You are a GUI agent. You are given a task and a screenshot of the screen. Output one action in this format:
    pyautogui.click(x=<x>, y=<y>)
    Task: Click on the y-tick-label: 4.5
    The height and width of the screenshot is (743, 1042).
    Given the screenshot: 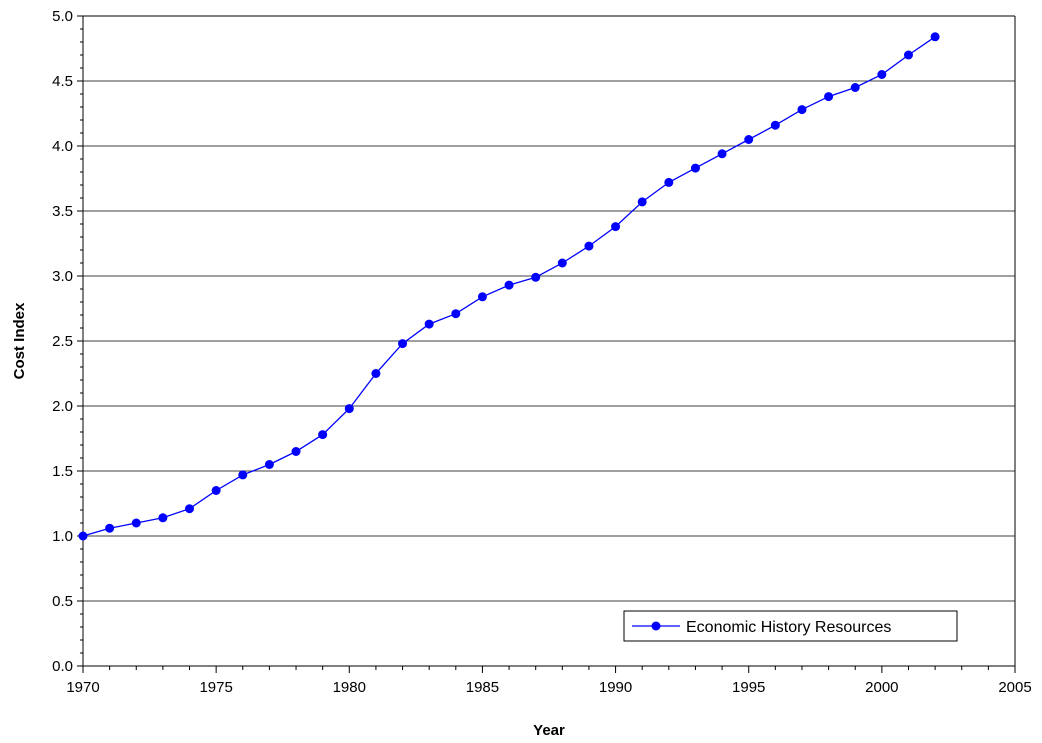 What is the action you would take?
    pyautogui.click(x=62, y=81)
    